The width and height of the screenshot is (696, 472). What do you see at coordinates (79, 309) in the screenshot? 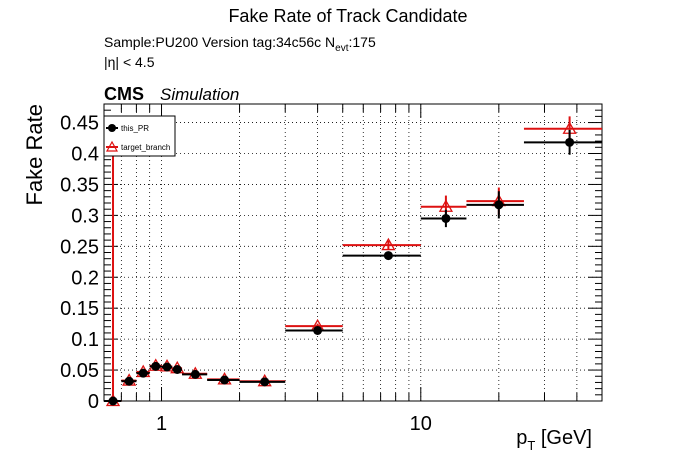
I see `y-tick-label: 0.15` at bounding box center [79, 309].